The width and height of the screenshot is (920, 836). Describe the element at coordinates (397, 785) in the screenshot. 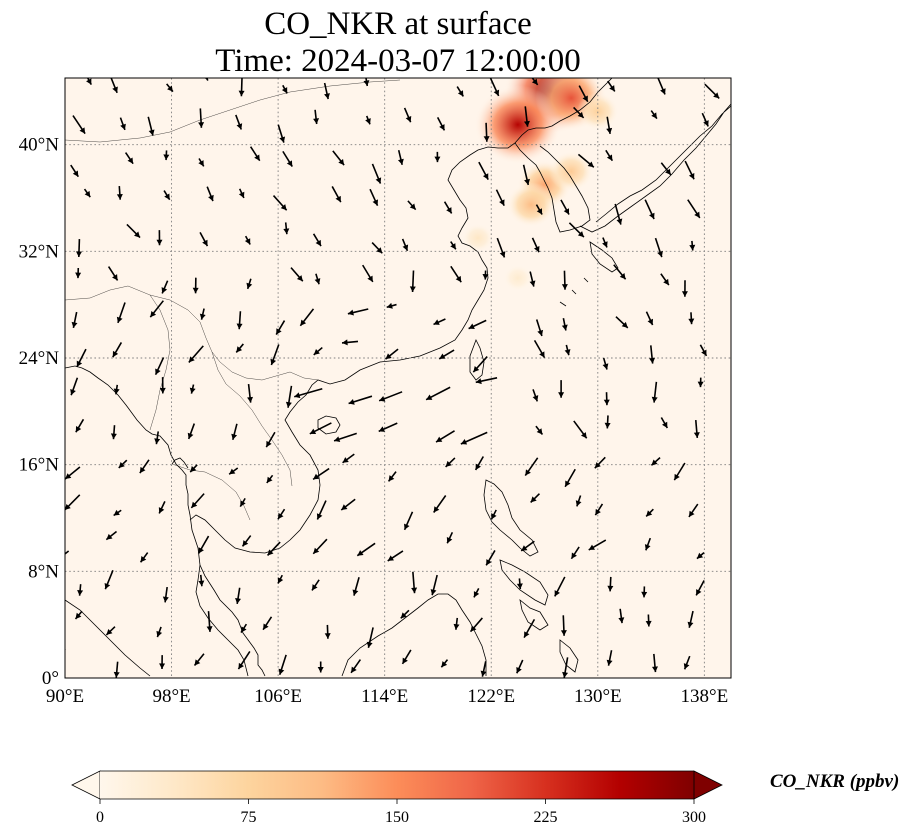

I see `colorbar-gradient` at that location.